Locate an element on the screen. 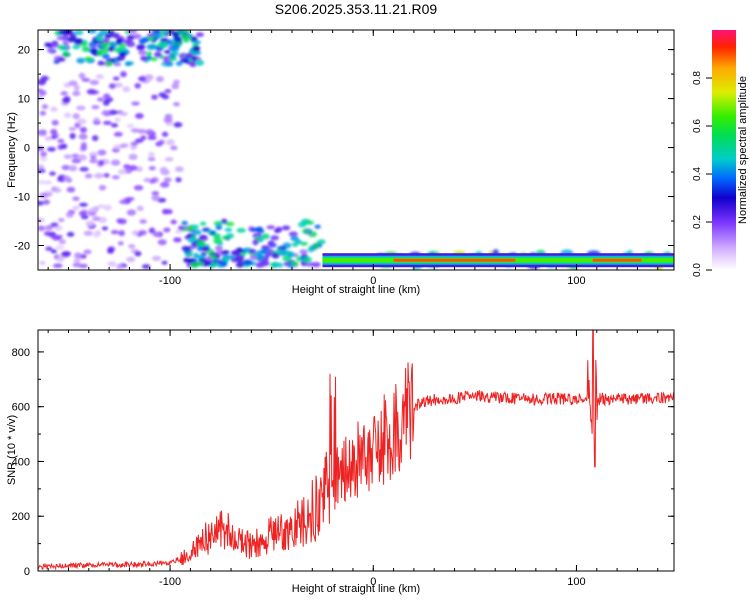 The width and height of the screenshot is (750, 600). colorbar-gradient is located at coordinates (724, 150).